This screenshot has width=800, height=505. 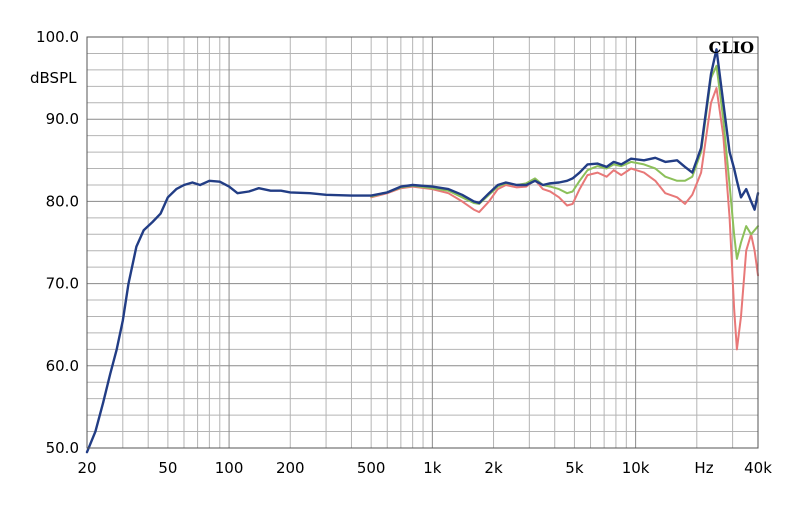 I want to click on brand-logo-text: CLIO, so click(x=731, y=47).